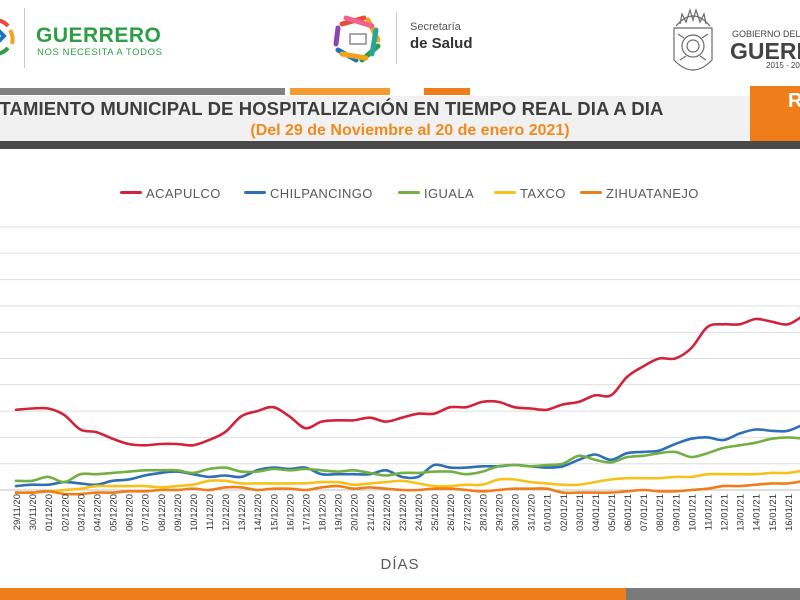  Describe the element at coordinates (407, 460) in the screenshot. I see `series-line-iguala` at that location.